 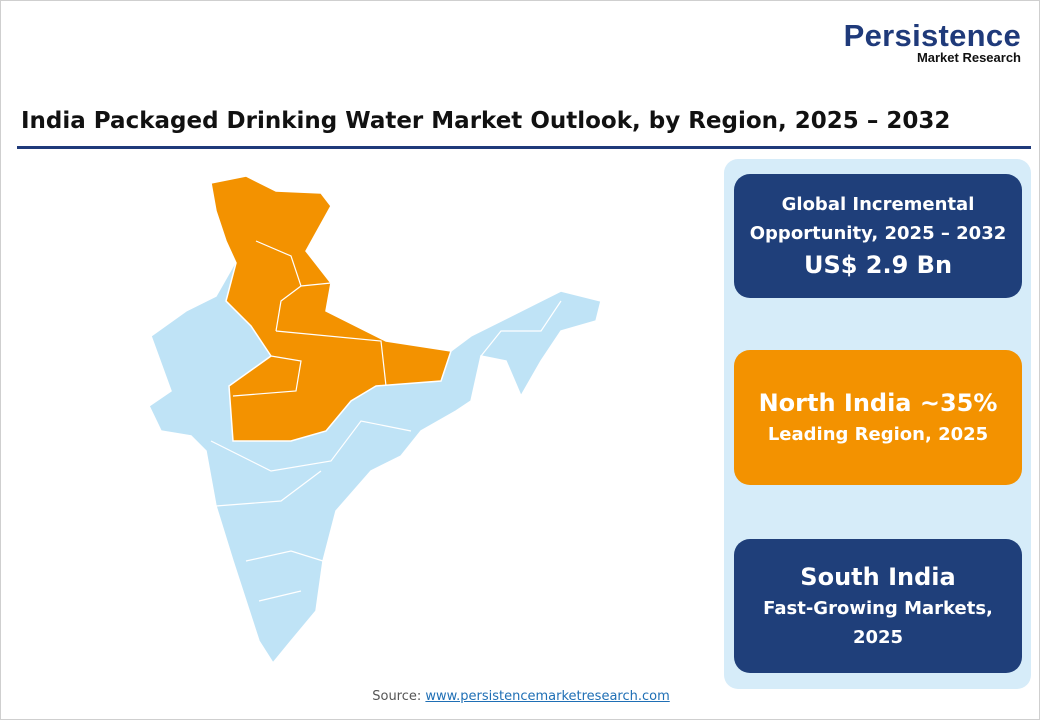 I want to click on card-value: US$ 2.9 Bn, so click(x=878, y=265).